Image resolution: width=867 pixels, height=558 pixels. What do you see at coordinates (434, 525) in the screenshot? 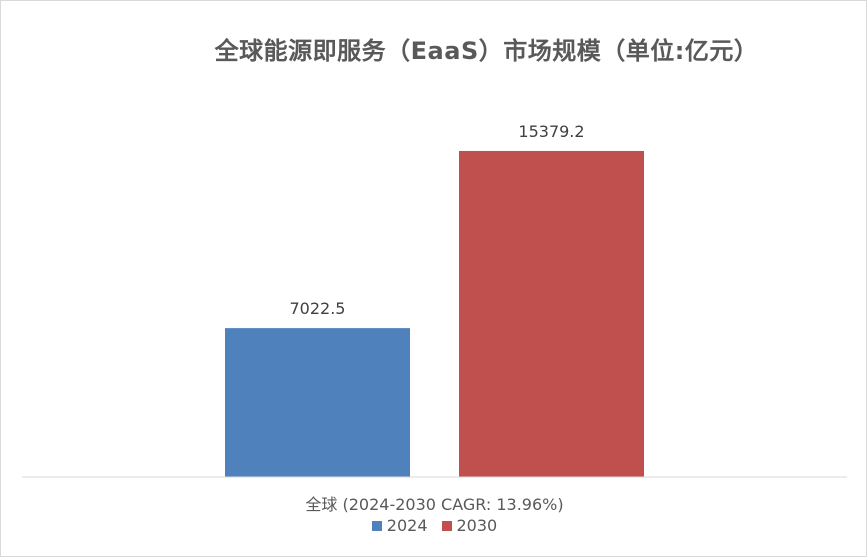
I see `legend: 2024 2030` at bounding box center [434, 525].